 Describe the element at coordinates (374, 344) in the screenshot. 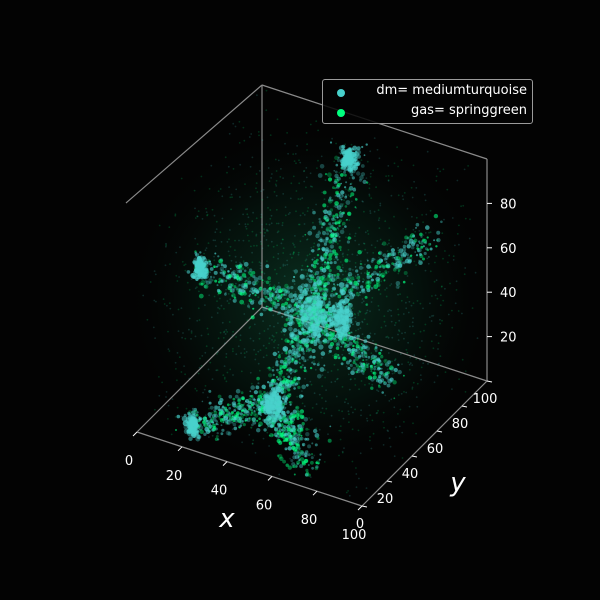

I see `pane-edge-floor-back` at that location.